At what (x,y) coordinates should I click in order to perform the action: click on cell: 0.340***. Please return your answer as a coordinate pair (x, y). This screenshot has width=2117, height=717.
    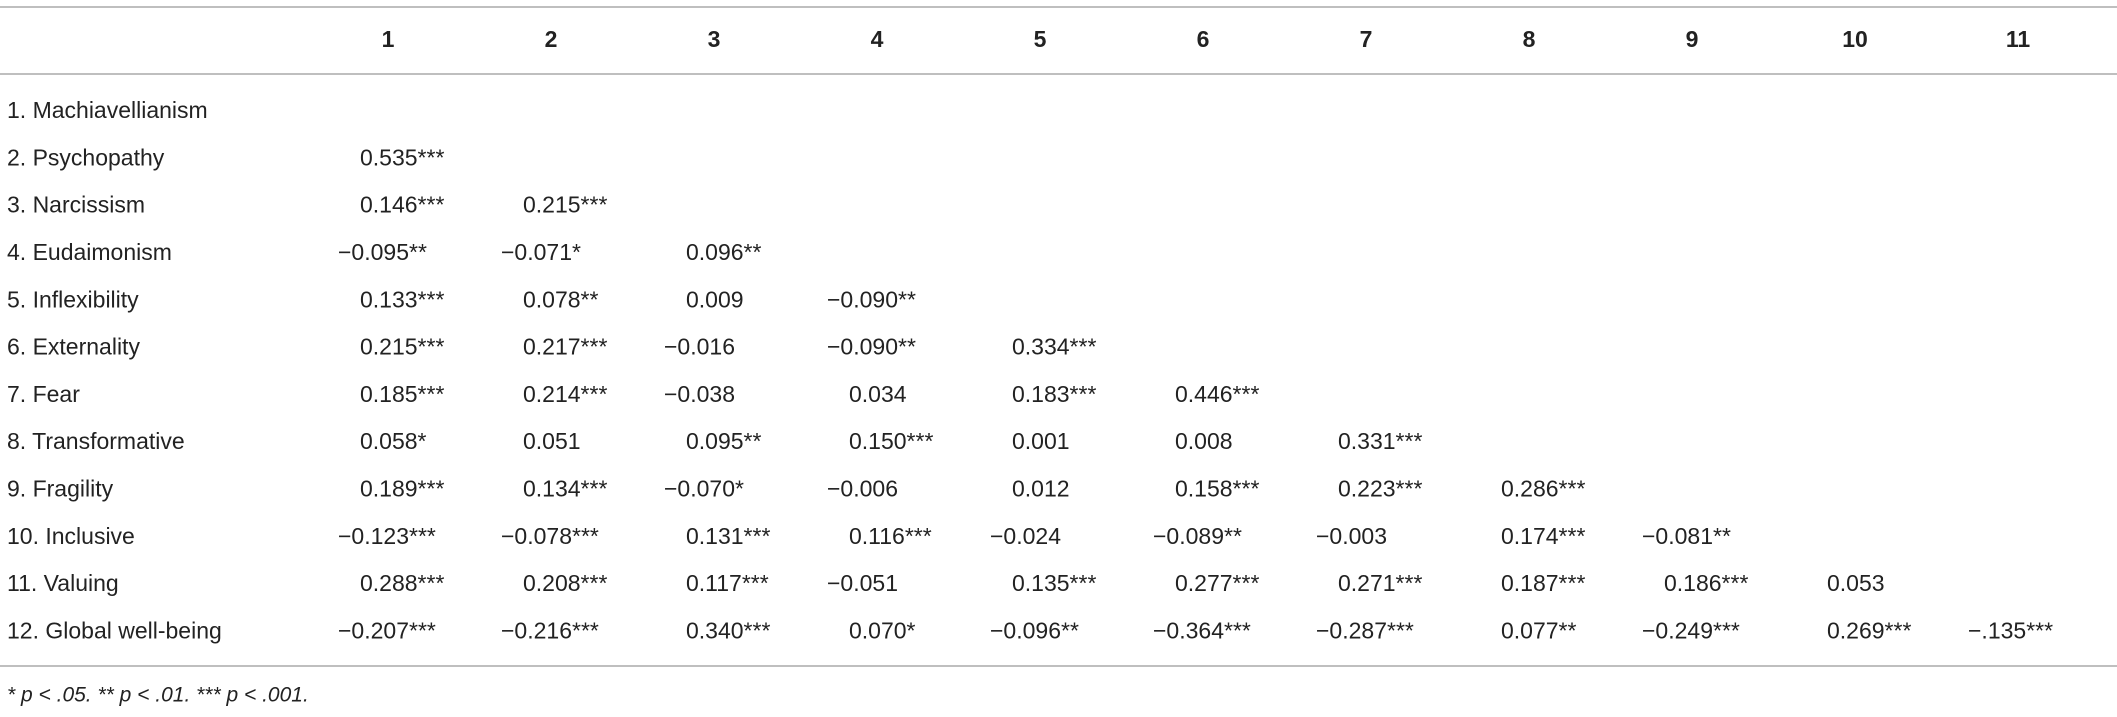
    Looking at the image, I should click on (728, 630).